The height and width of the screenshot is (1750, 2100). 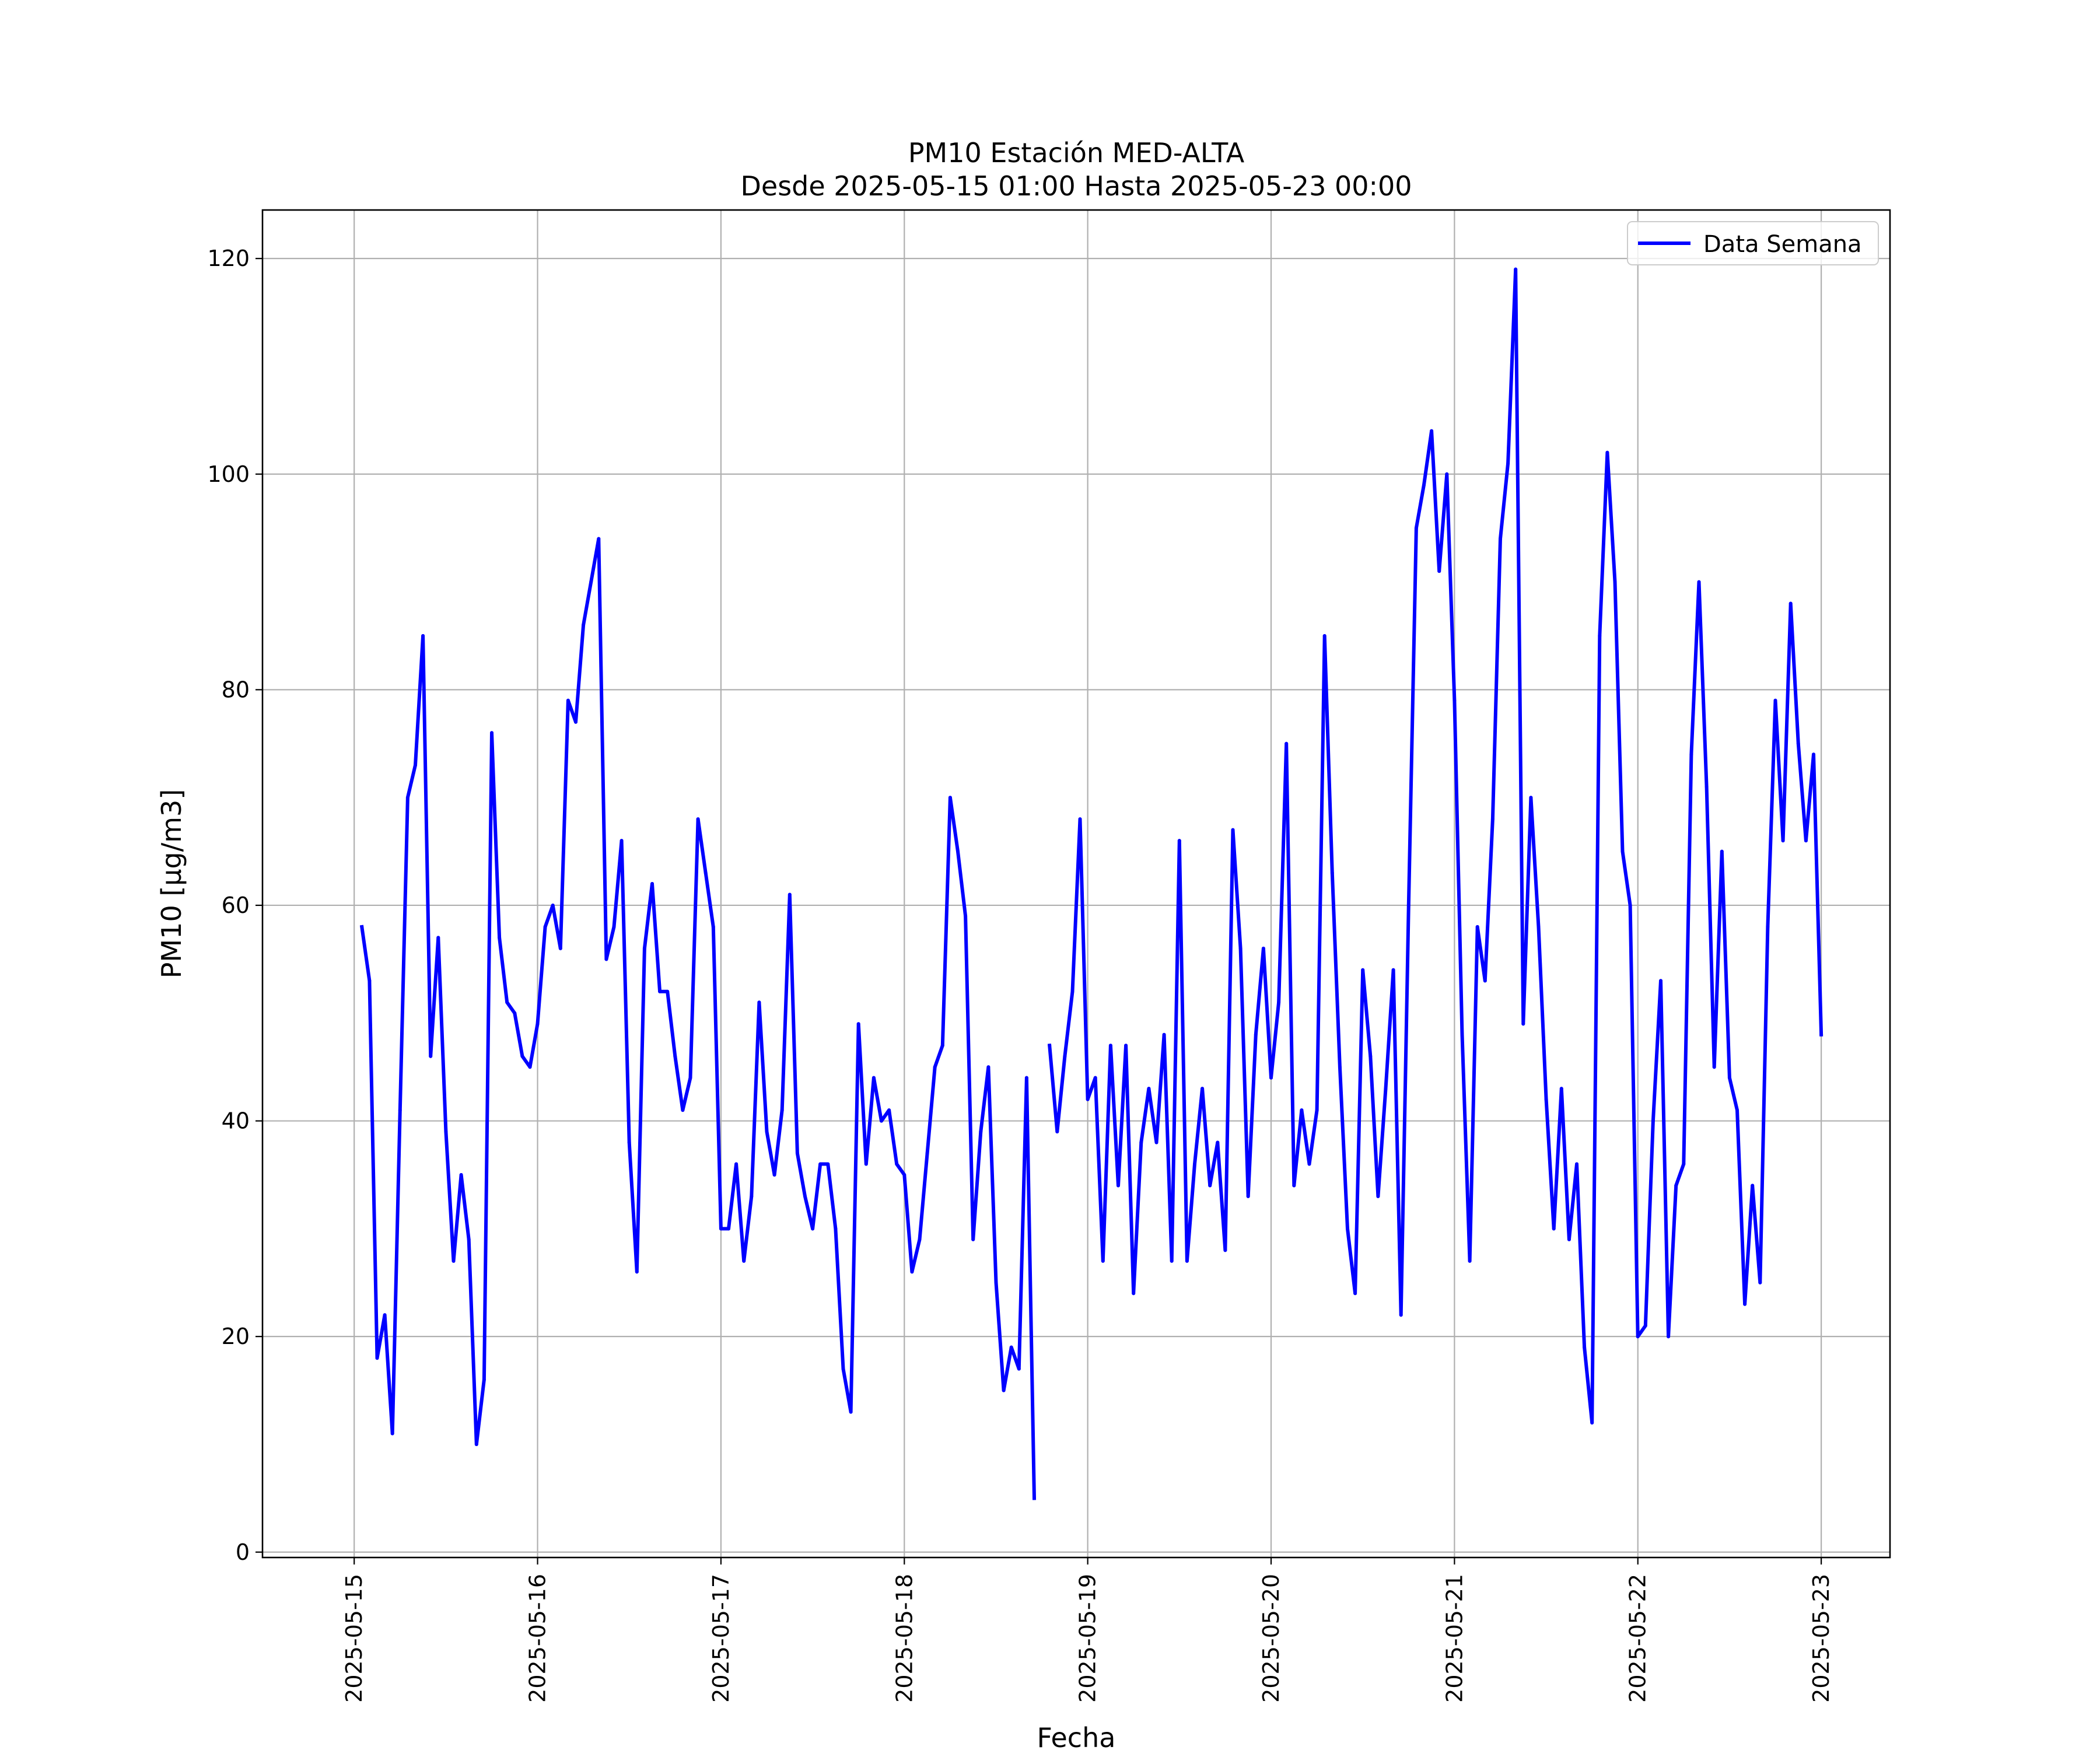 What do you see at coordinates (538, 1638) in the screenshot?
I see `x-tick-label: 2025-05-16` at bounding box center [538, 1638].